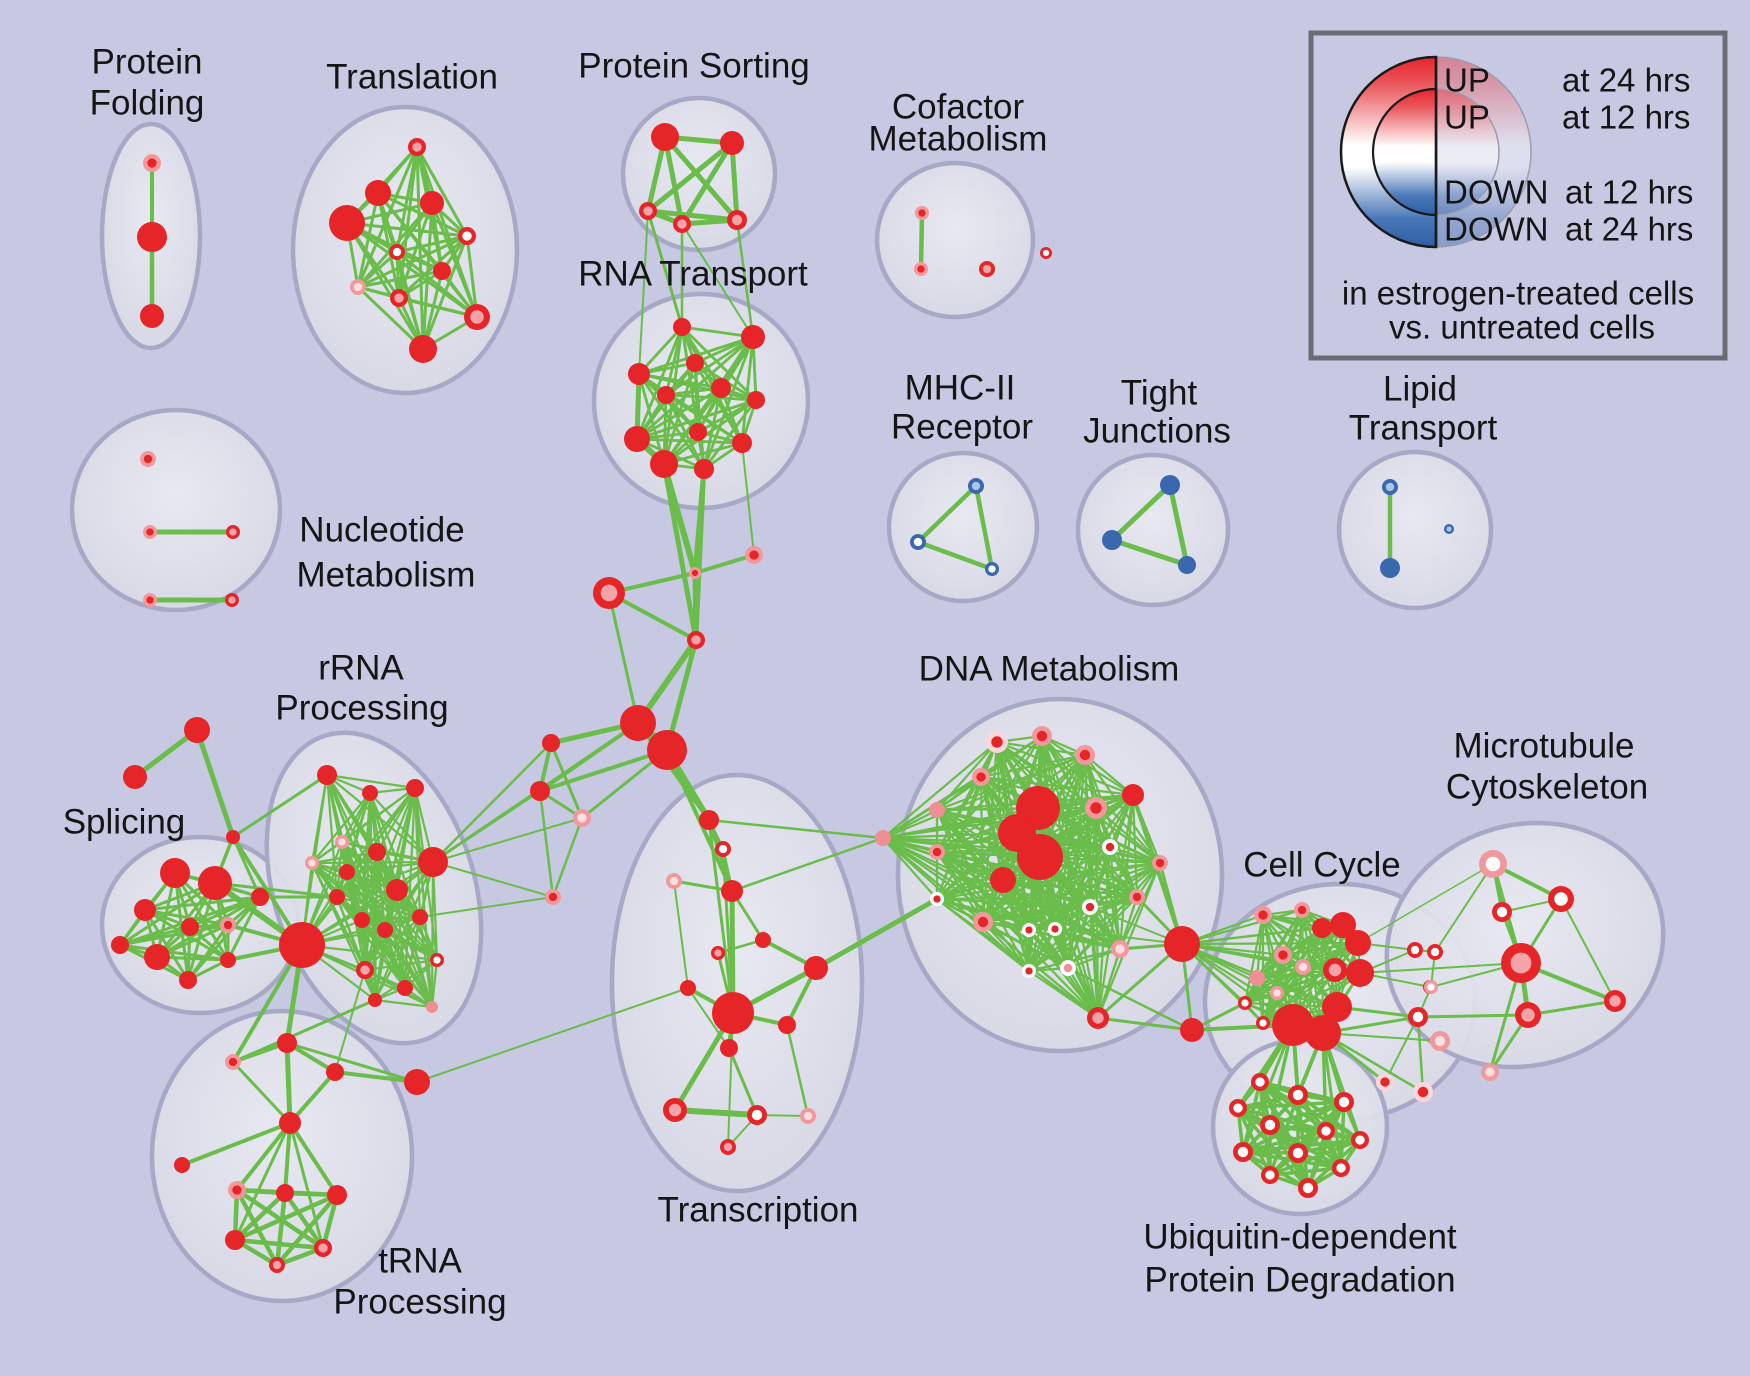 The image size is (1750, 1376). Describe the element at coordinates (420, 1261) in the screenshot. I see `cluster-label: tRNA` at that location.